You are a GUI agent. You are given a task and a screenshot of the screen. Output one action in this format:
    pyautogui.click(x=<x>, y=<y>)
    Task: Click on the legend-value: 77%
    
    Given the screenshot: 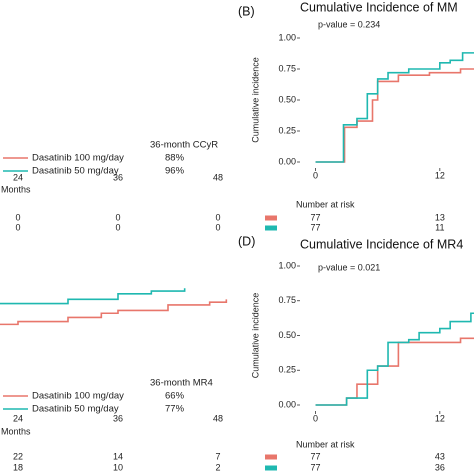 What is the action you would take?
    pyautogui.click(x=175, y=409)
    